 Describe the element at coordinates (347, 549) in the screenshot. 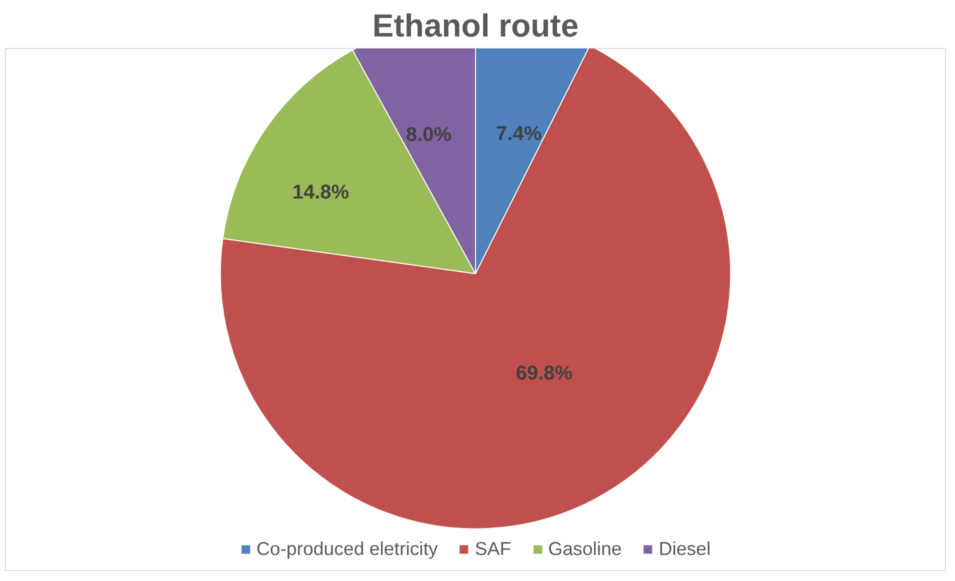

I see `legend-label: Co-produced eletricity` at that location.